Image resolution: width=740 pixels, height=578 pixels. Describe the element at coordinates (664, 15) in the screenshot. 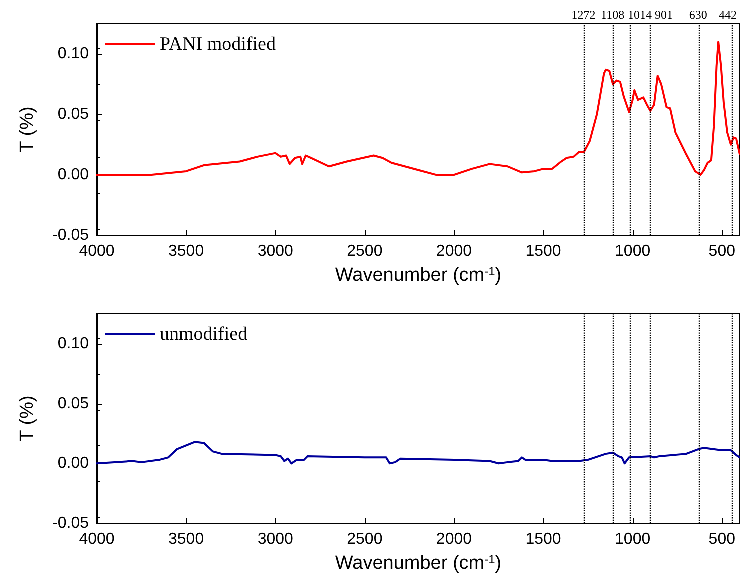

I see `ref-line-label: 901` at that location.